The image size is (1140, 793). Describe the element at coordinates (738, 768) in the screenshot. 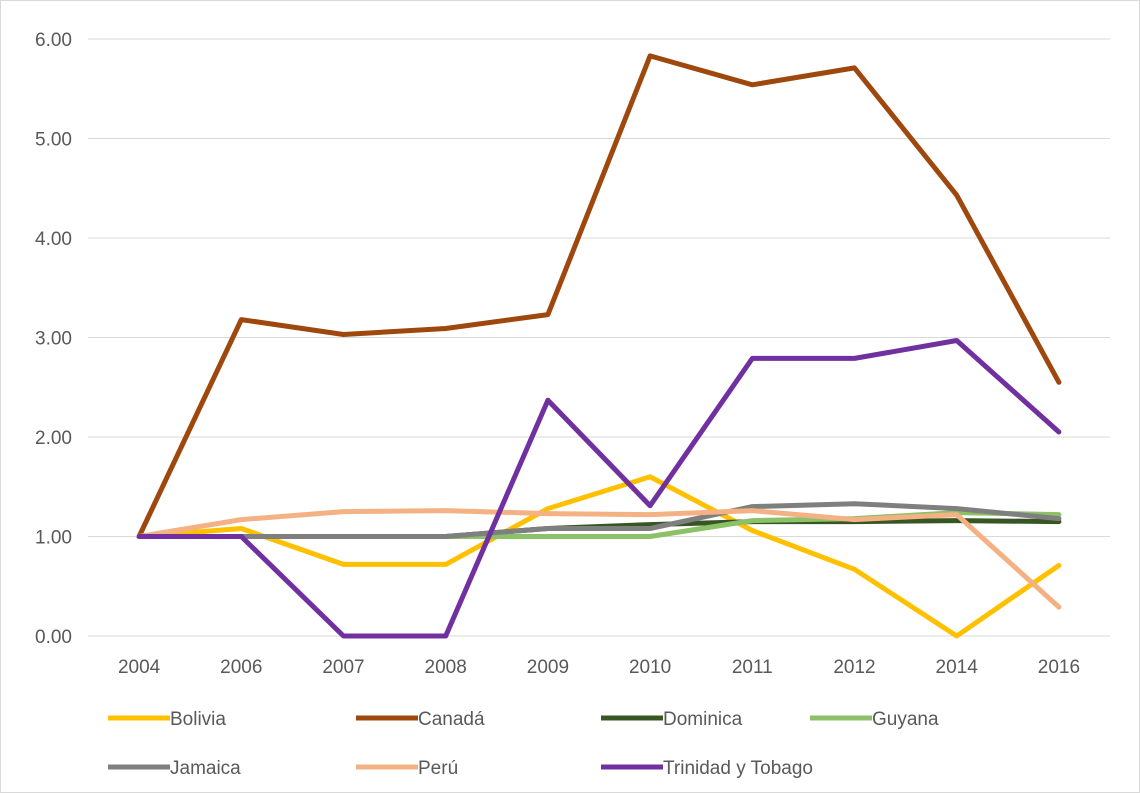

I see `legend-label: Trinidad y Tobago` at that location.